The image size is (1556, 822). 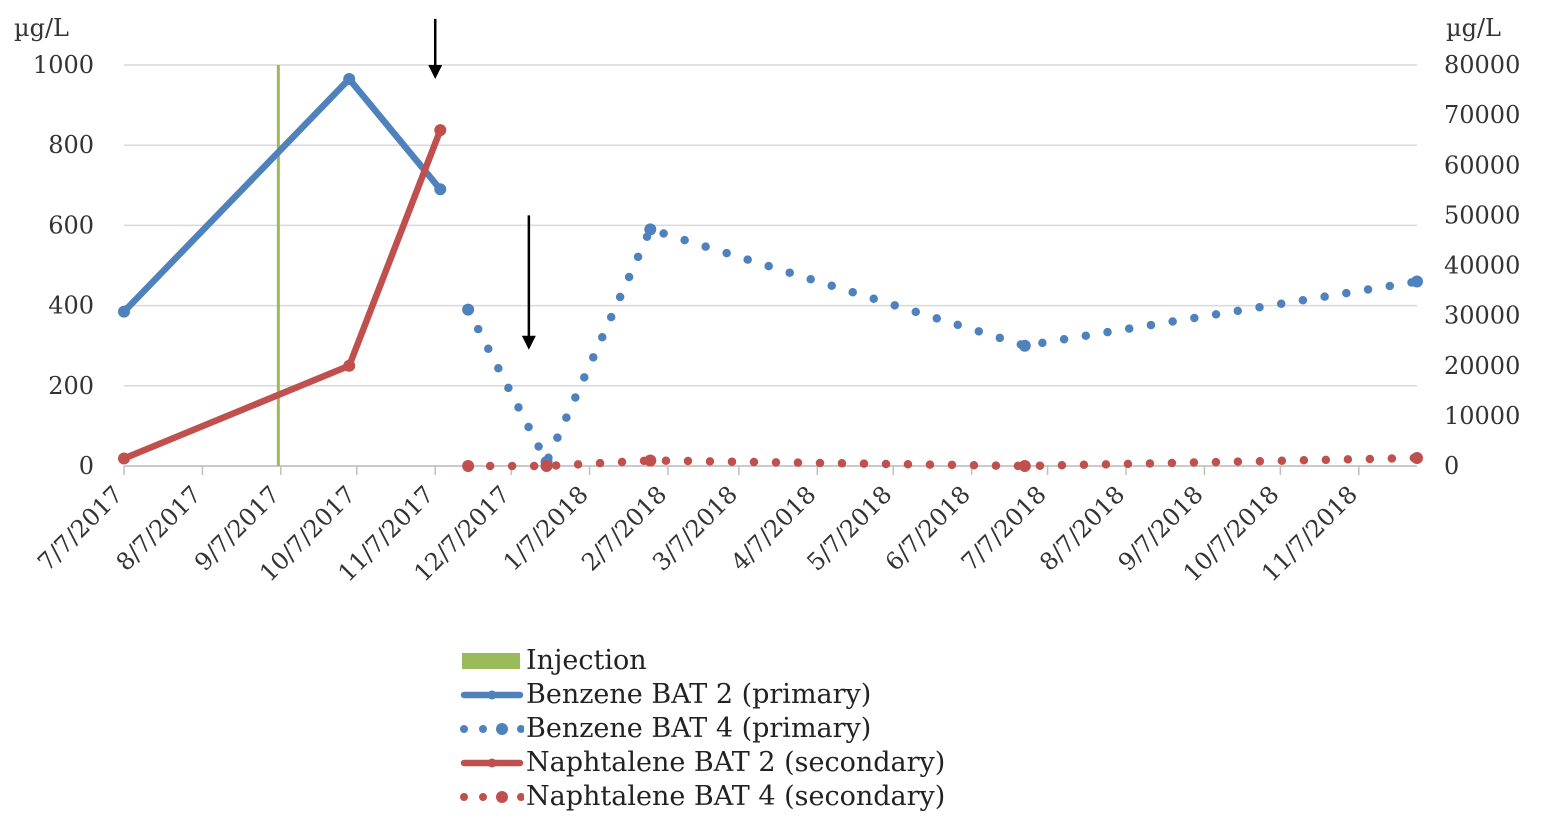 I want to click on right-axis-unit-label: µg/L, so click(x=1473, y=28).